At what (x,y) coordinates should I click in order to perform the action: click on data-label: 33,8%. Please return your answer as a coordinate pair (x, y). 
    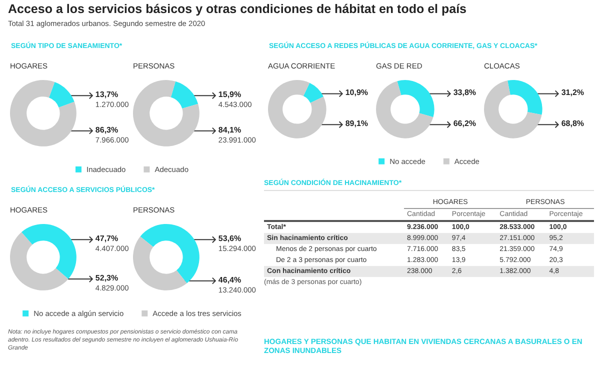
    Looking at the image, I should click on (464, 93).